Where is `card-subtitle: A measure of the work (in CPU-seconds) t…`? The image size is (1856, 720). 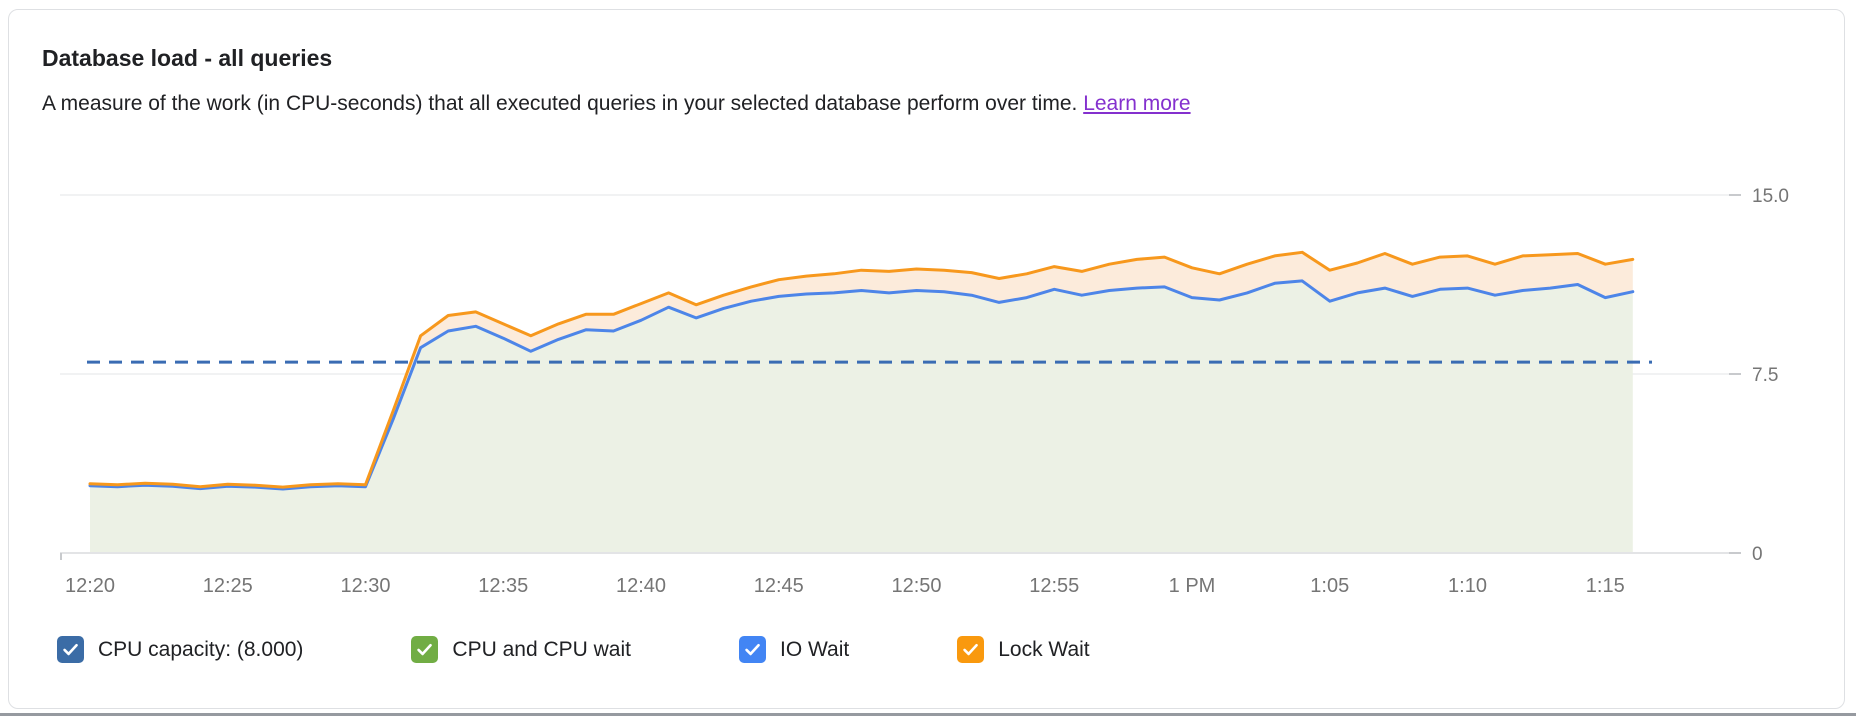
card-subtitle: A measure of the work (in CPU-seconds) t… is located at coordinates (616, 104).